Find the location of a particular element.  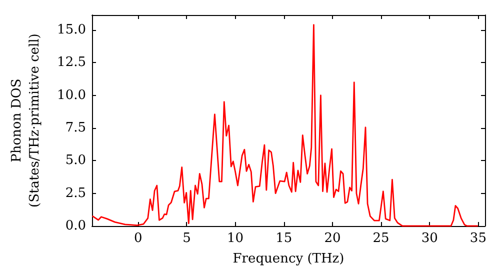

x-tick-label: 30 is located at coordinates (429, 238).